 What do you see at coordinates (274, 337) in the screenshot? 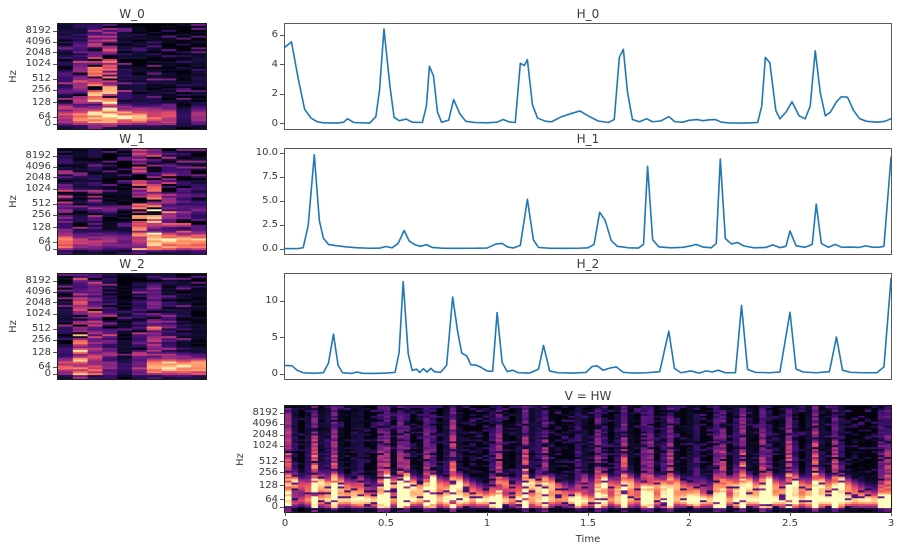
I see `y-tick-label: 5` at bounding box center [274, 337].